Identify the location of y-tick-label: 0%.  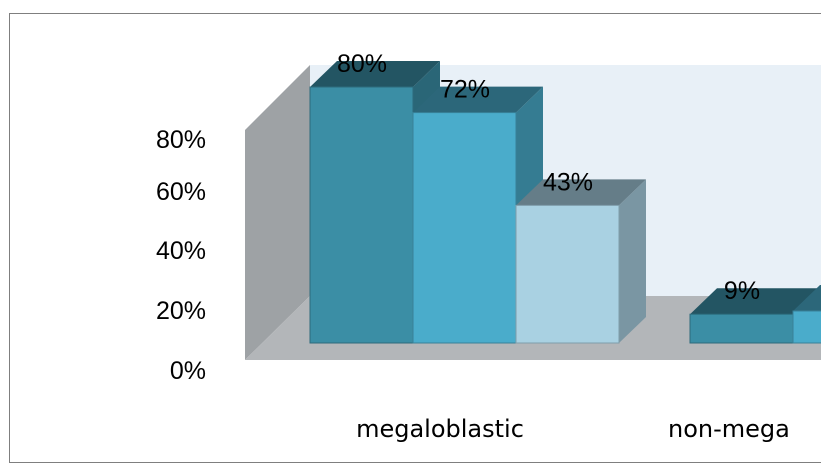
(188, 371).